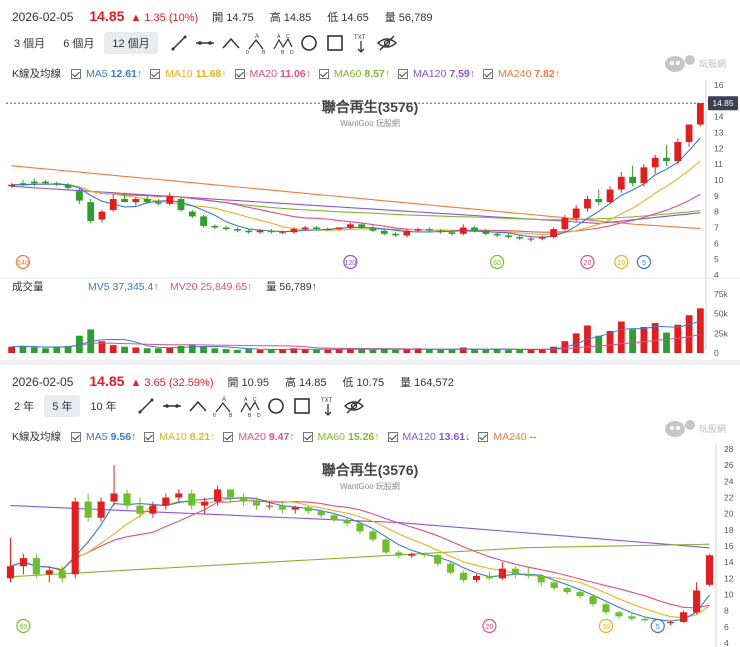 This screenshot has width=740, height=647. I want to click on ma120-toggle: MA120 13.61 ↓, so click(428, 437).